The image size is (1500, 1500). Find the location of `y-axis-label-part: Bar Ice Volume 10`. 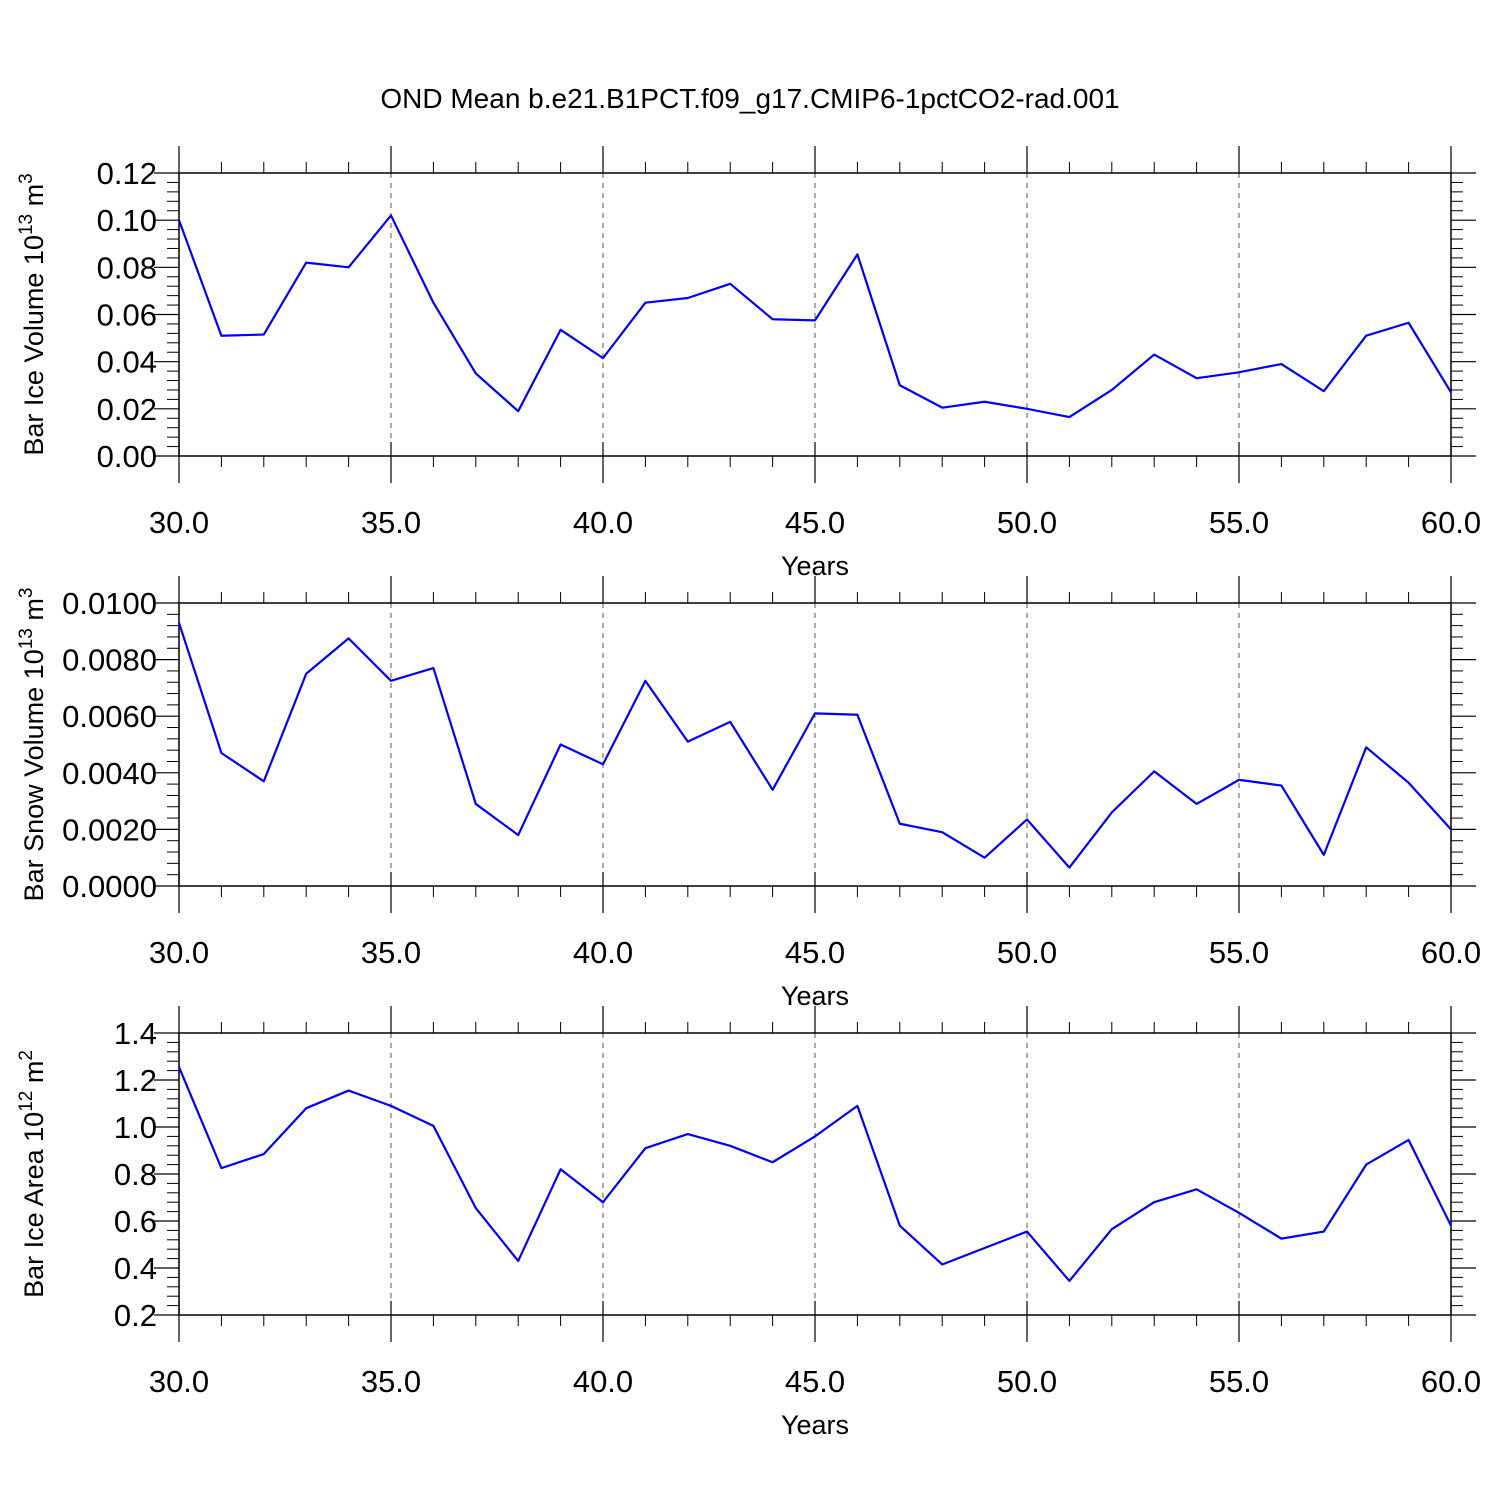

y-axis-label-part: Bar Ice Volume 10 is located at coordinates (34, 345).